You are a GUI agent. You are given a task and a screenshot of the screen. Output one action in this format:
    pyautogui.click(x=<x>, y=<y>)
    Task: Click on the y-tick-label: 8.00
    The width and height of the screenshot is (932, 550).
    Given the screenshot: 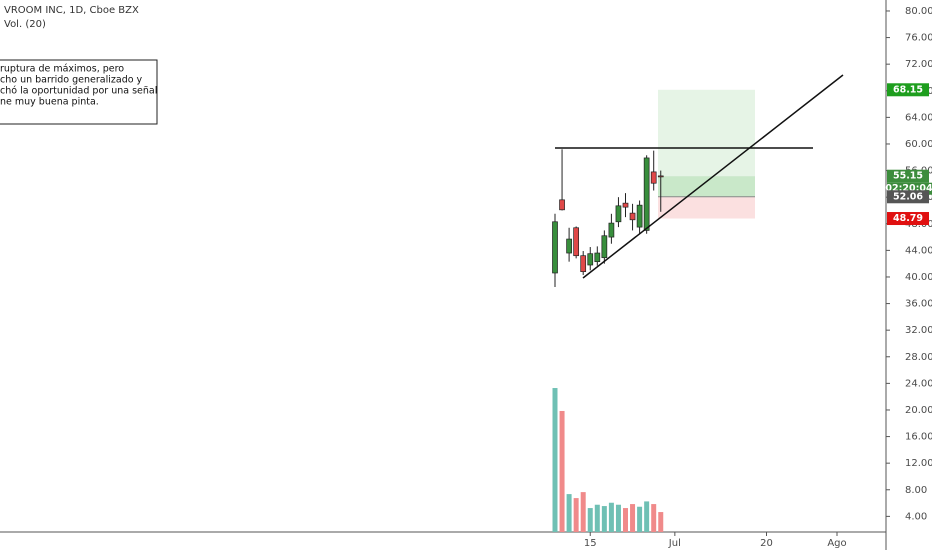 What is the action you would take?
    pyautogui.click(x=916, y=490)
    